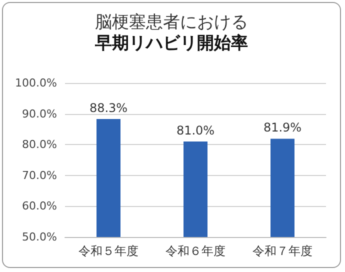 The image size is (345, 272). I want to click on data-label: 88.3%, so click(108, 108).